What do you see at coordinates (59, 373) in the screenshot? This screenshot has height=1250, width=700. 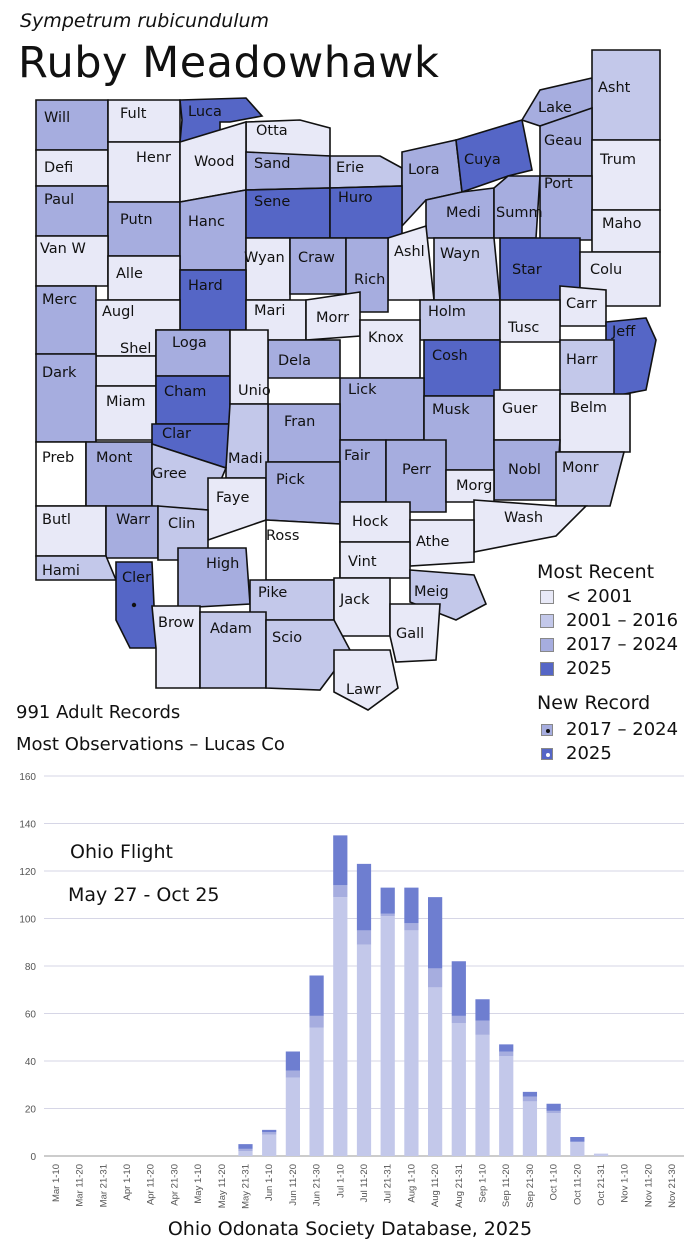 I see `county-label-dark: Dark` at bounding box center [59, 373].